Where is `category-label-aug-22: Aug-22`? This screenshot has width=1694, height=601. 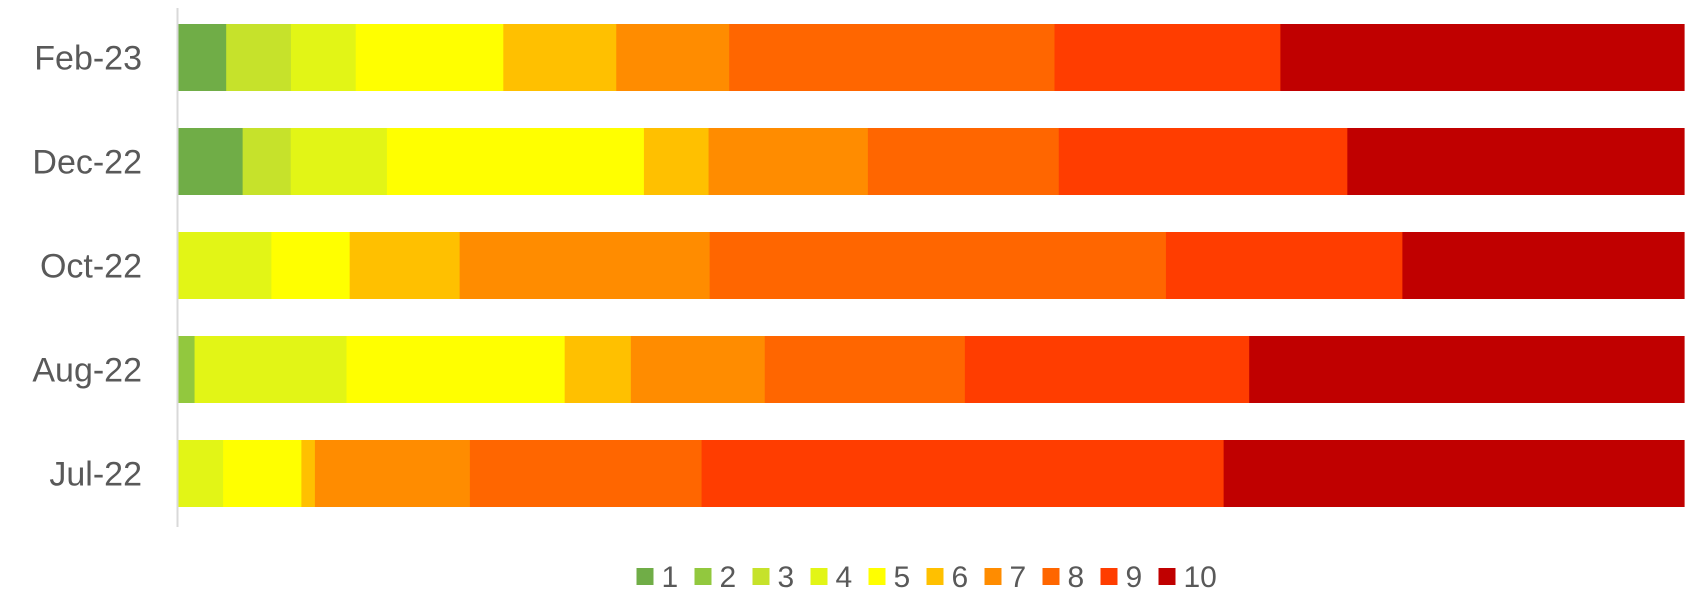 category-label-aug-22: Aug-22 is located at coordinates (87, 371).